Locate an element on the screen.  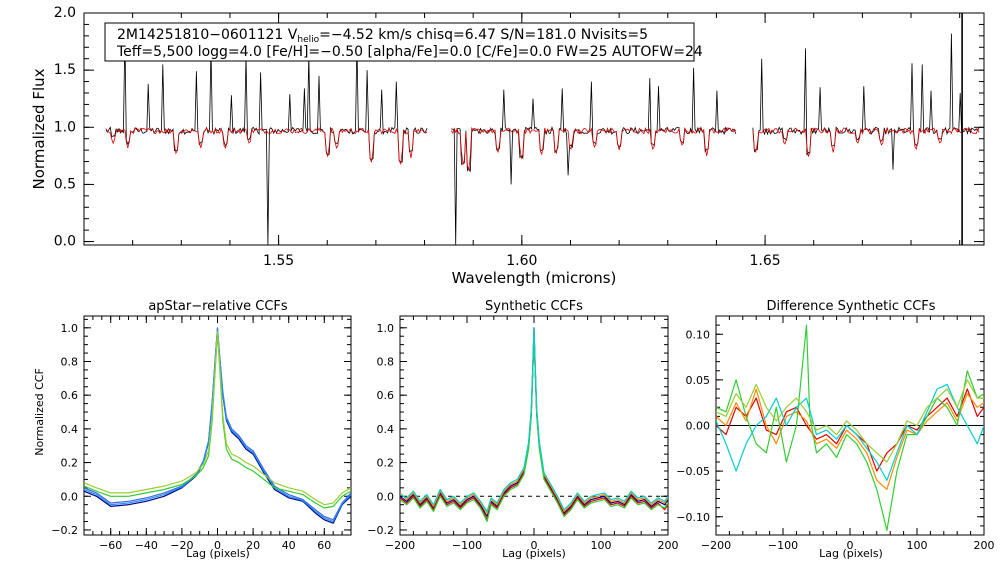
synthetic-ccf-plot-area is located at coordinates (534, 425).